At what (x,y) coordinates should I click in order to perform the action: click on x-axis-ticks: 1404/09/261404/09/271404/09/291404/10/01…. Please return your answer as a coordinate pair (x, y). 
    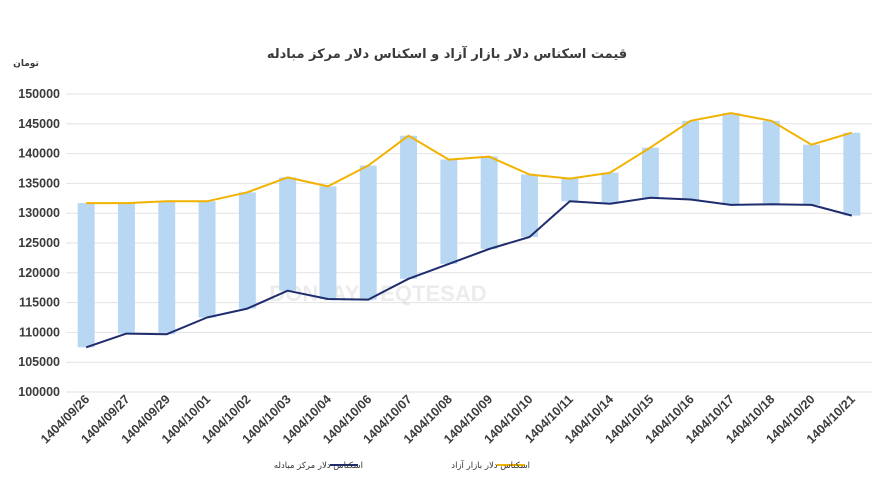
    Looking at the image, I should click on (448, 419).